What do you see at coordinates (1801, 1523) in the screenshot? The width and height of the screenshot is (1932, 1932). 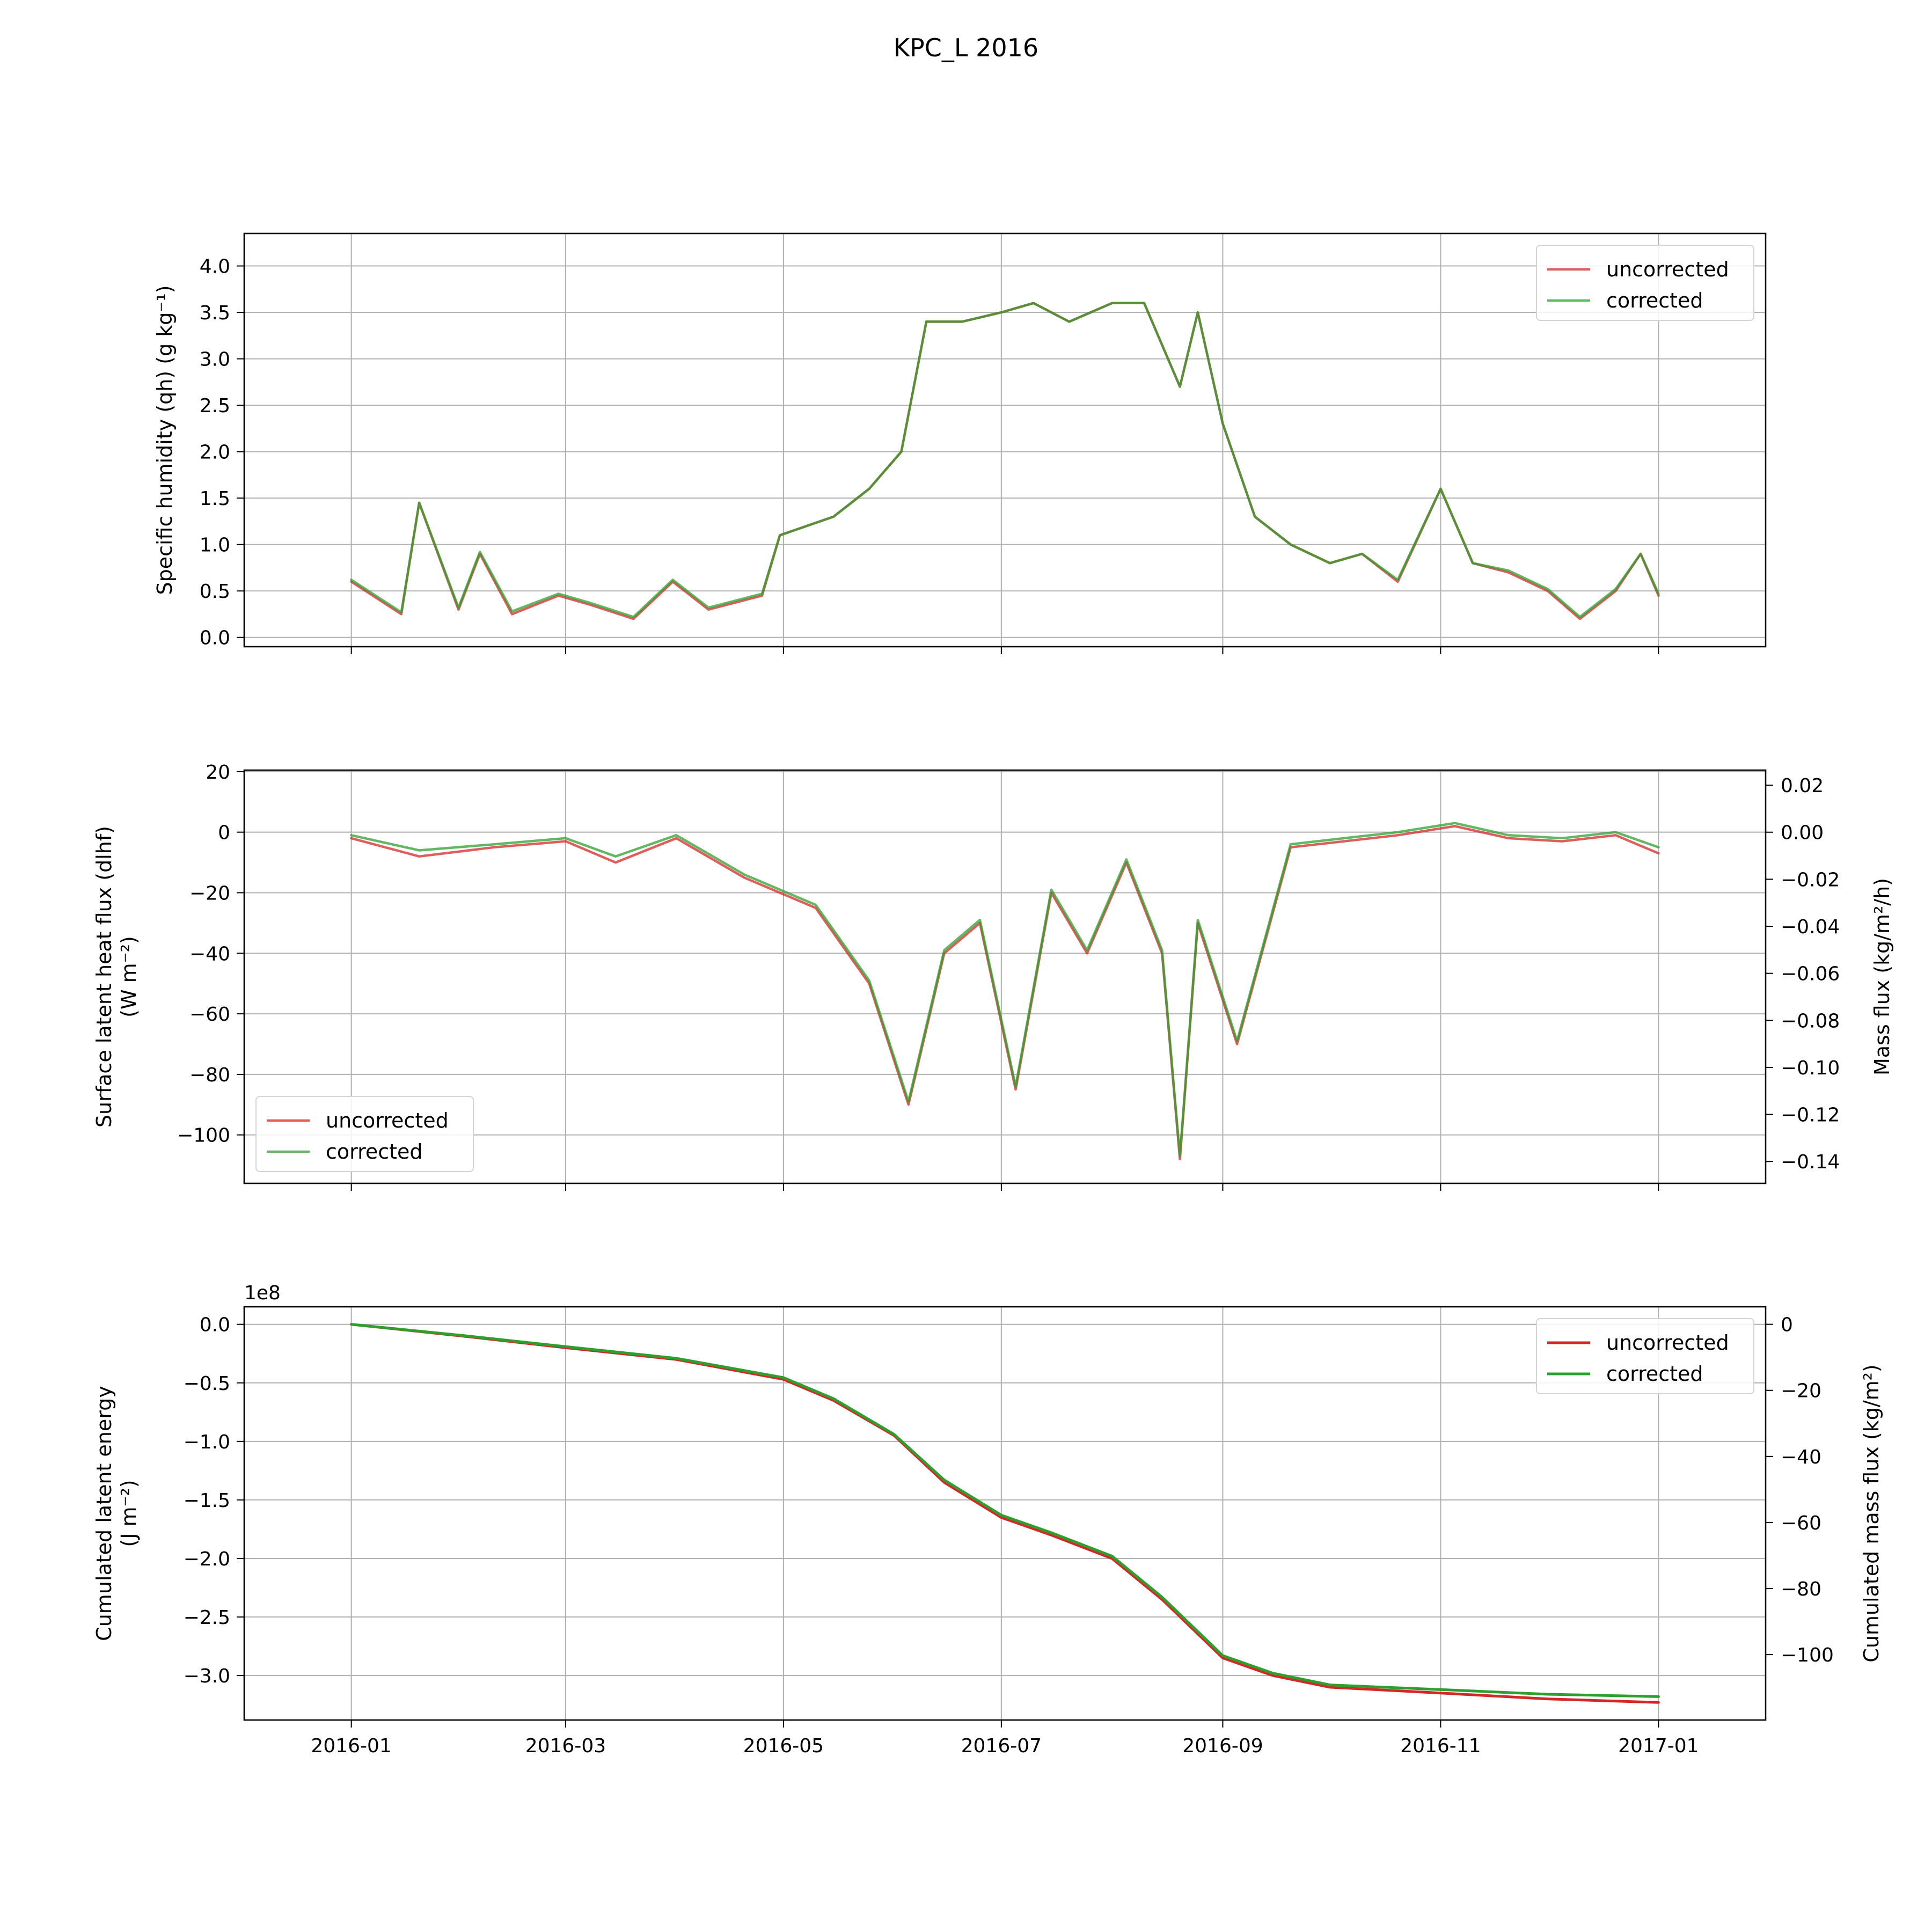 I see `y2-tick-label: −60` at bounding box center [1801, 1523].